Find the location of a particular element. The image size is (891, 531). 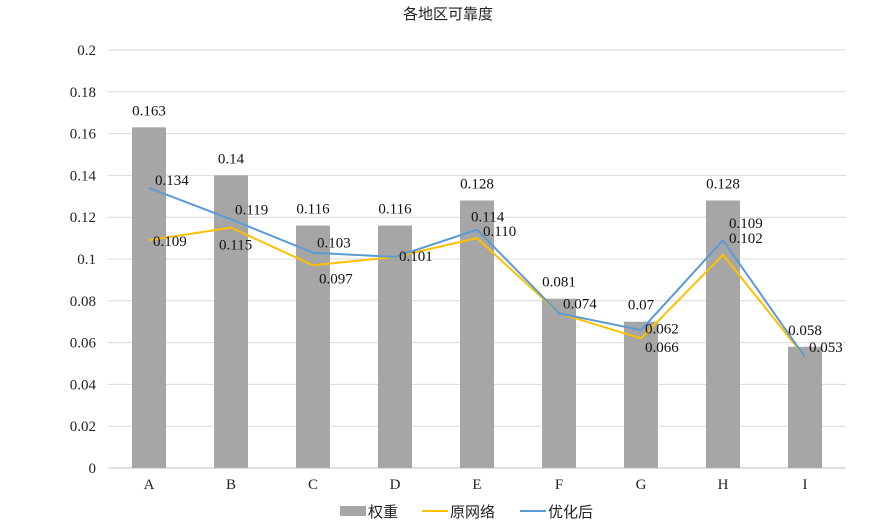

y-tick-label: 0 is located at coordinates (93, 469).